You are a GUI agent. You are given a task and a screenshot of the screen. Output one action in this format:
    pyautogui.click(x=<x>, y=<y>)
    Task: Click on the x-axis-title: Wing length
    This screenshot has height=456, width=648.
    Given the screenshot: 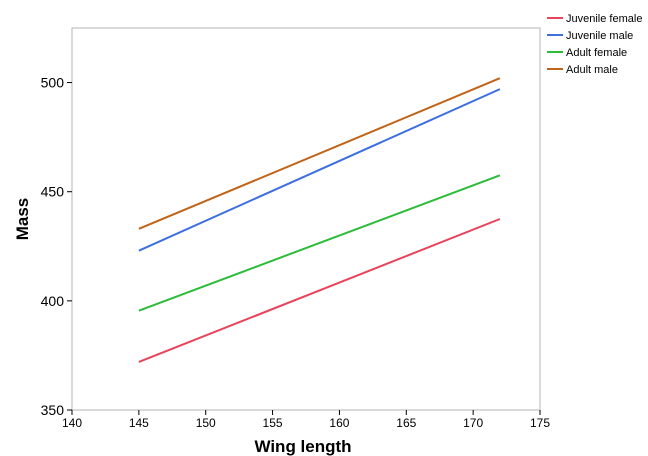 What is the action you would take?
    pyautogui.click(x=302, y=446)
    